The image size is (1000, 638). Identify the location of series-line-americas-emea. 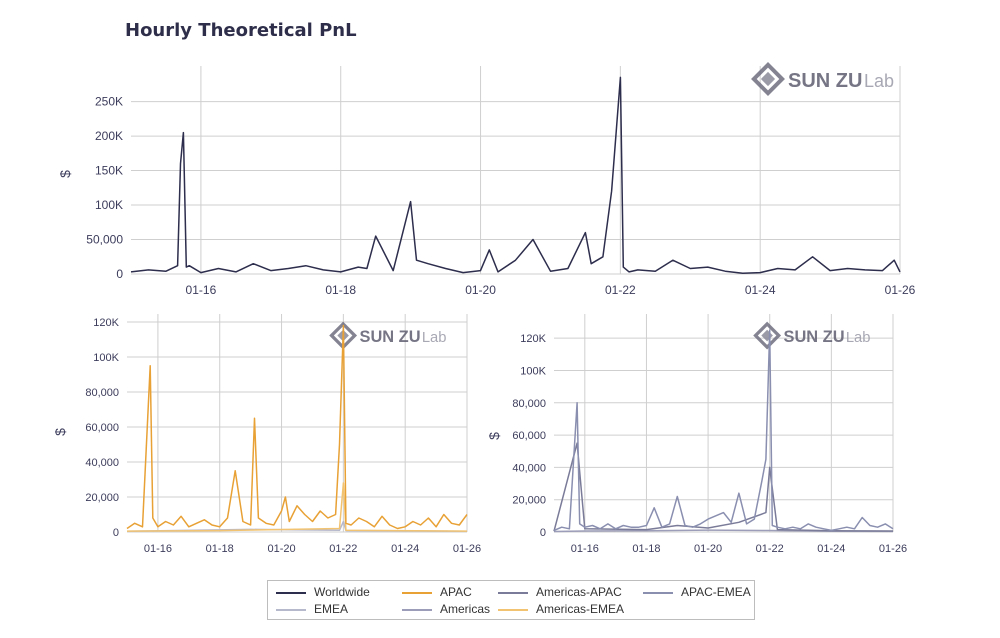
(297, 507).